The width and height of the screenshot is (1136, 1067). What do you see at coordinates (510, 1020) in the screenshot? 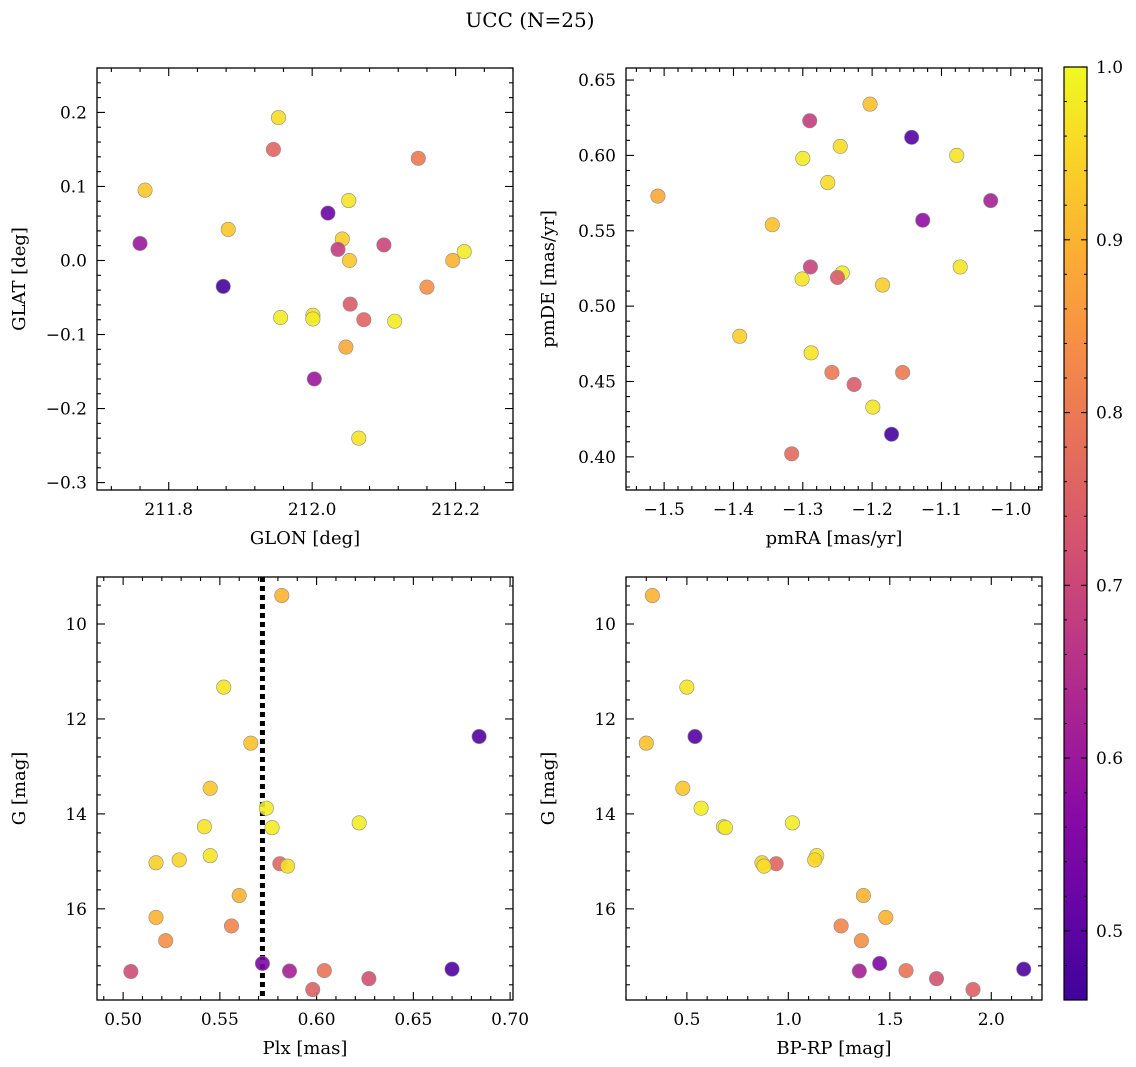
I see `x-tick-label: 0.70` at bounding box center [510, 1020].